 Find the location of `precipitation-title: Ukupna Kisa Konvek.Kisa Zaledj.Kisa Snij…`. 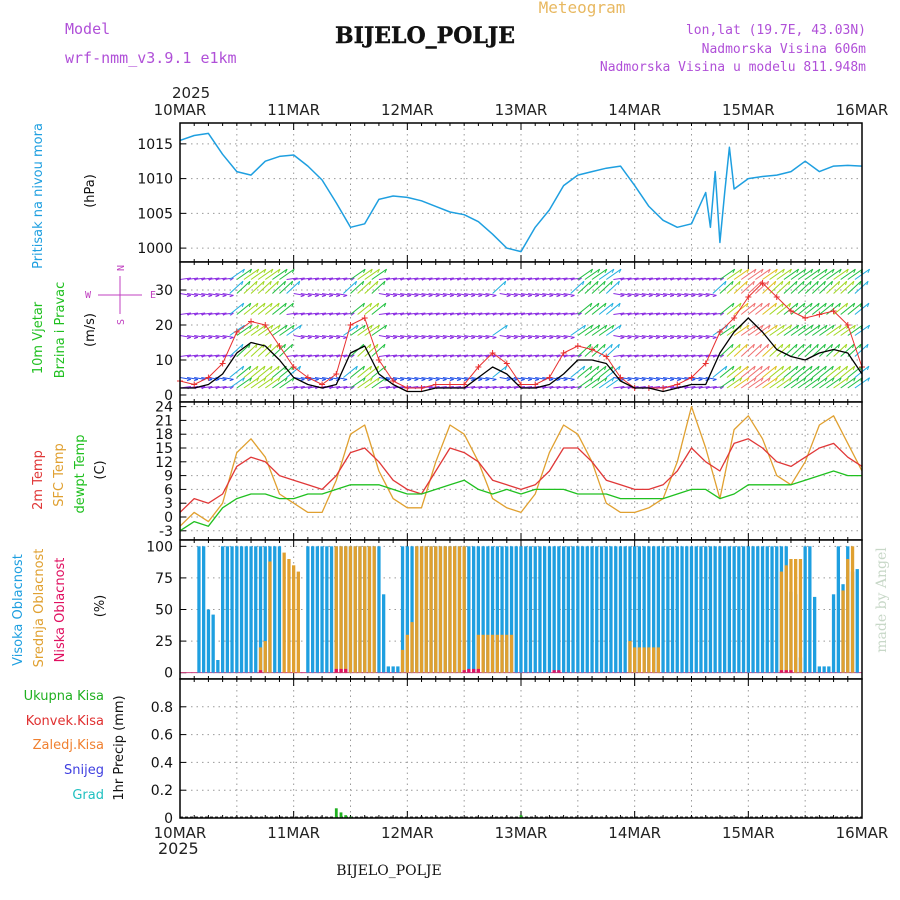

precipitation-title: Ukupna Kisa Konvek.Kisa Zaledj.Kisa Snij… is located at coordinates (75, 746).